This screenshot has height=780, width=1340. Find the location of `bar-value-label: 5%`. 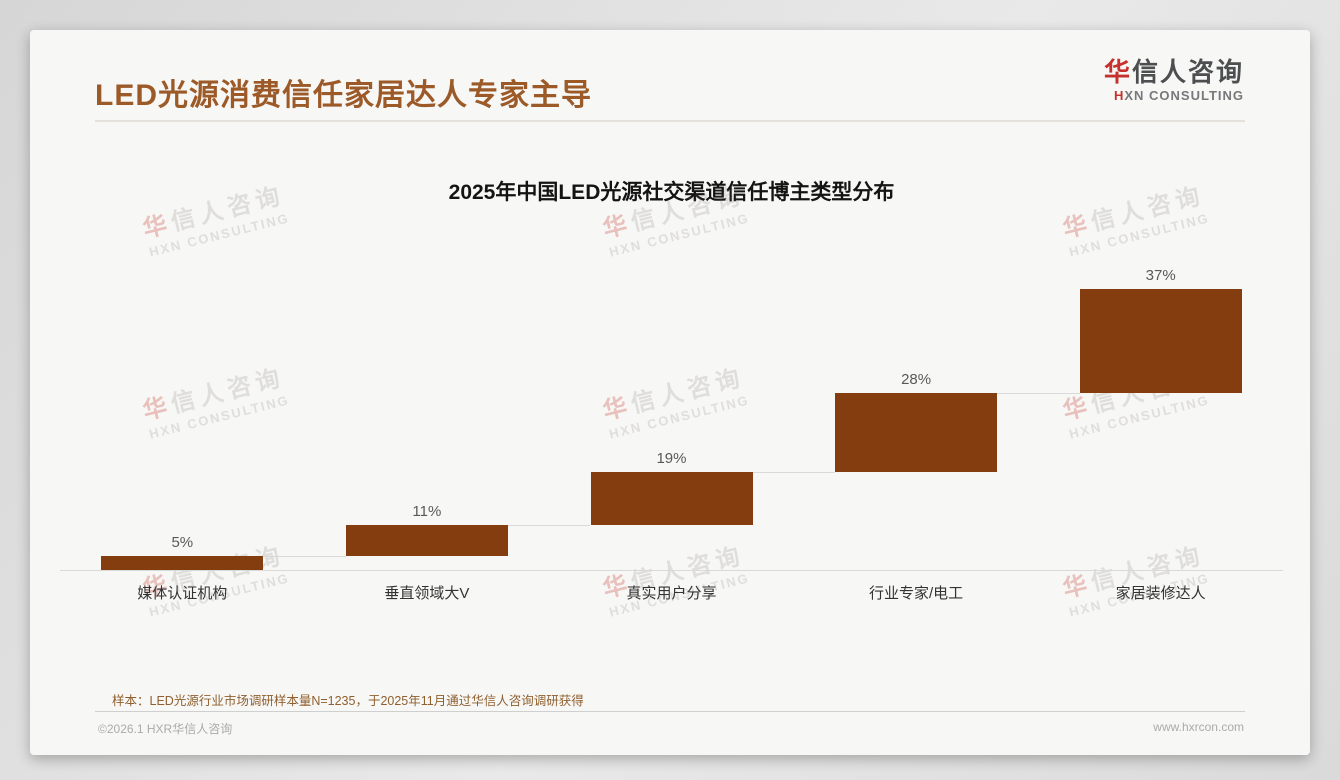

bar-value-label: 5% is located at coordinates (182, 542).